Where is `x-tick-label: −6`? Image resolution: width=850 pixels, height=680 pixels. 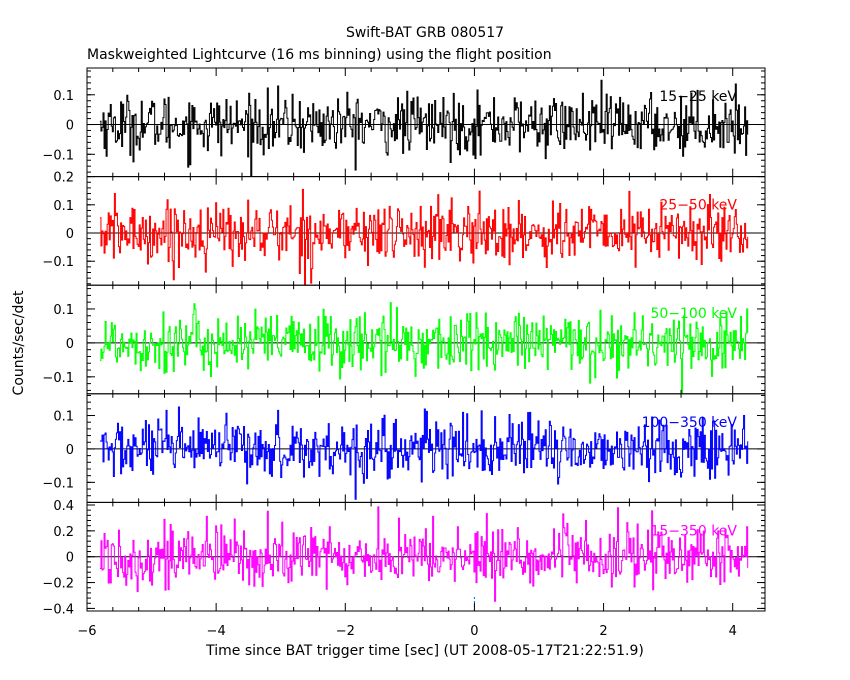 x-tick-label: −6 is located at coordinates (86, 631).